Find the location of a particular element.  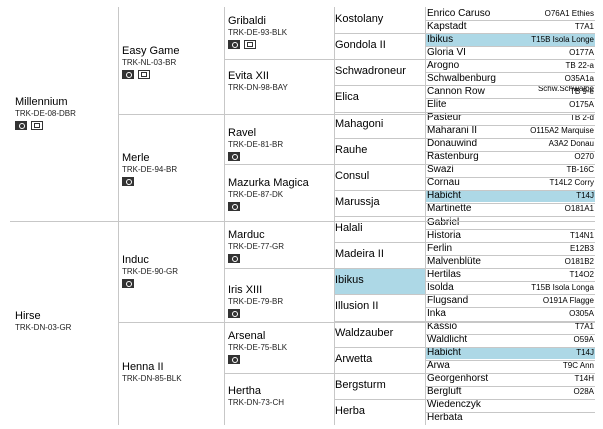

horse-name: Ravel is located at coordinates (242, 133).